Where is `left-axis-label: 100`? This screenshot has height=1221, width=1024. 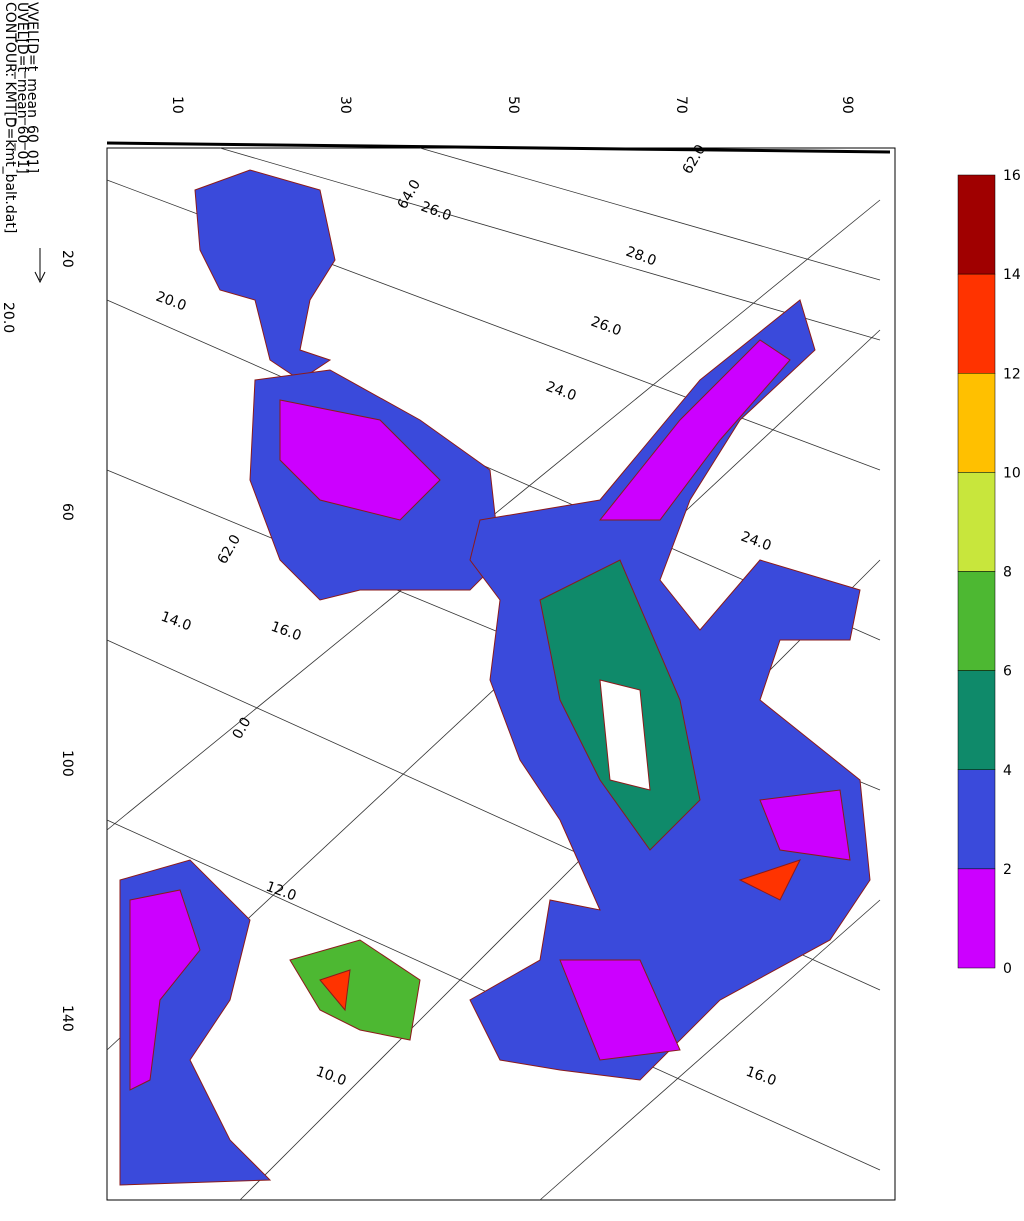
left-axis-label: 100 is located at coordinates (67, 763).